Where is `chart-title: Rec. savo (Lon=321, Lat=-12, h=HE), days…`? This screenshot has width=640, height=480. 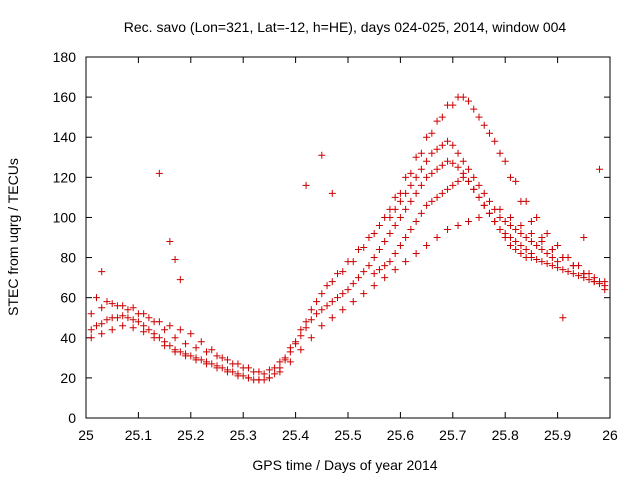
chart-title: Rec. savo (Lon=321, Lat=-12, h=HE), days… is located at coordinates (345, 27).